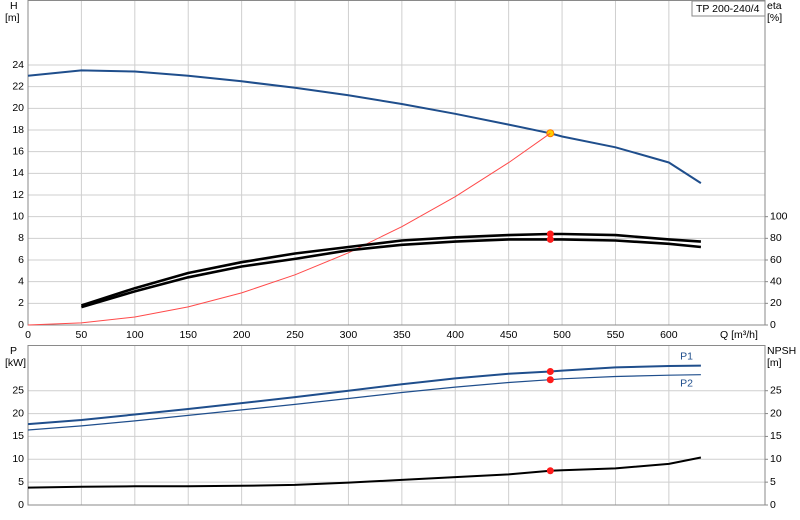 The height and width of the screenshot is (520, 800). I want to click on x-tick-label: 500, so click(562, 335).